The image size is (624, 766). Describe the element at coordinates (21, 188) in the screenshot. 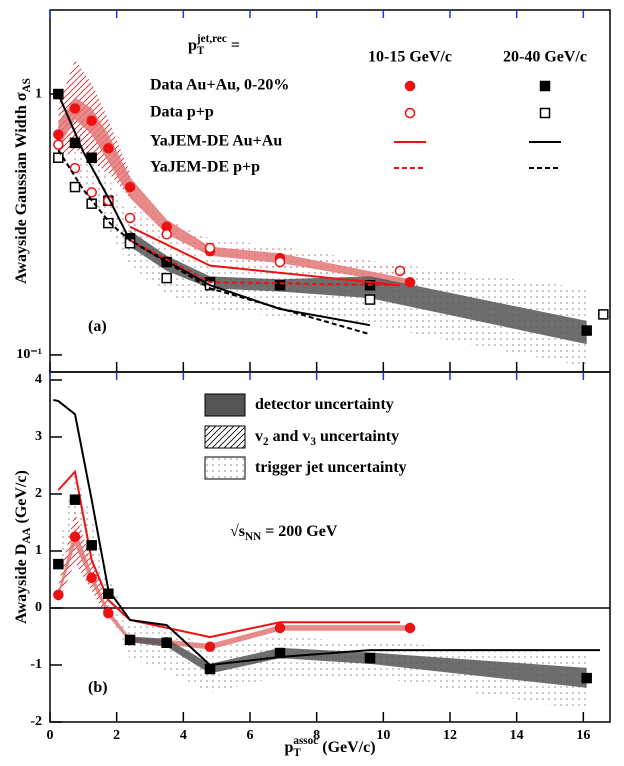

I see `y-axis-title-part: Awayside Gaussian Width σ` at that location.